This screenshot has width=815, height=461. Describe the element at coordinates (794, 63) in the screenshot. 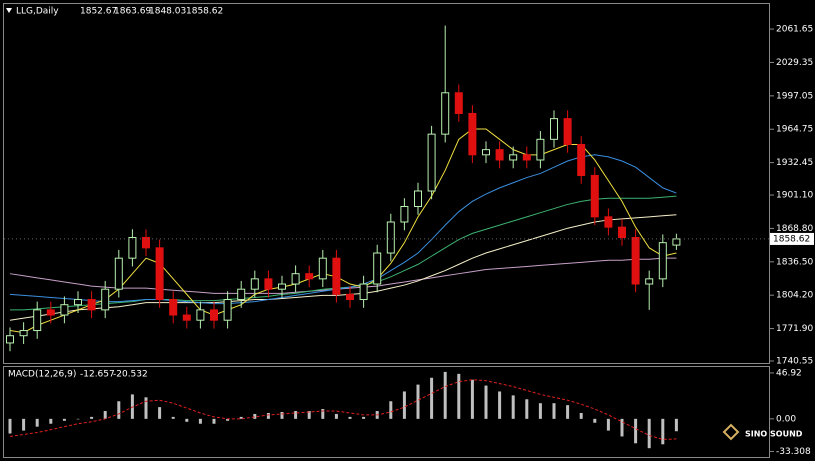

I see `y-tick-label: 2029.35` at that location.